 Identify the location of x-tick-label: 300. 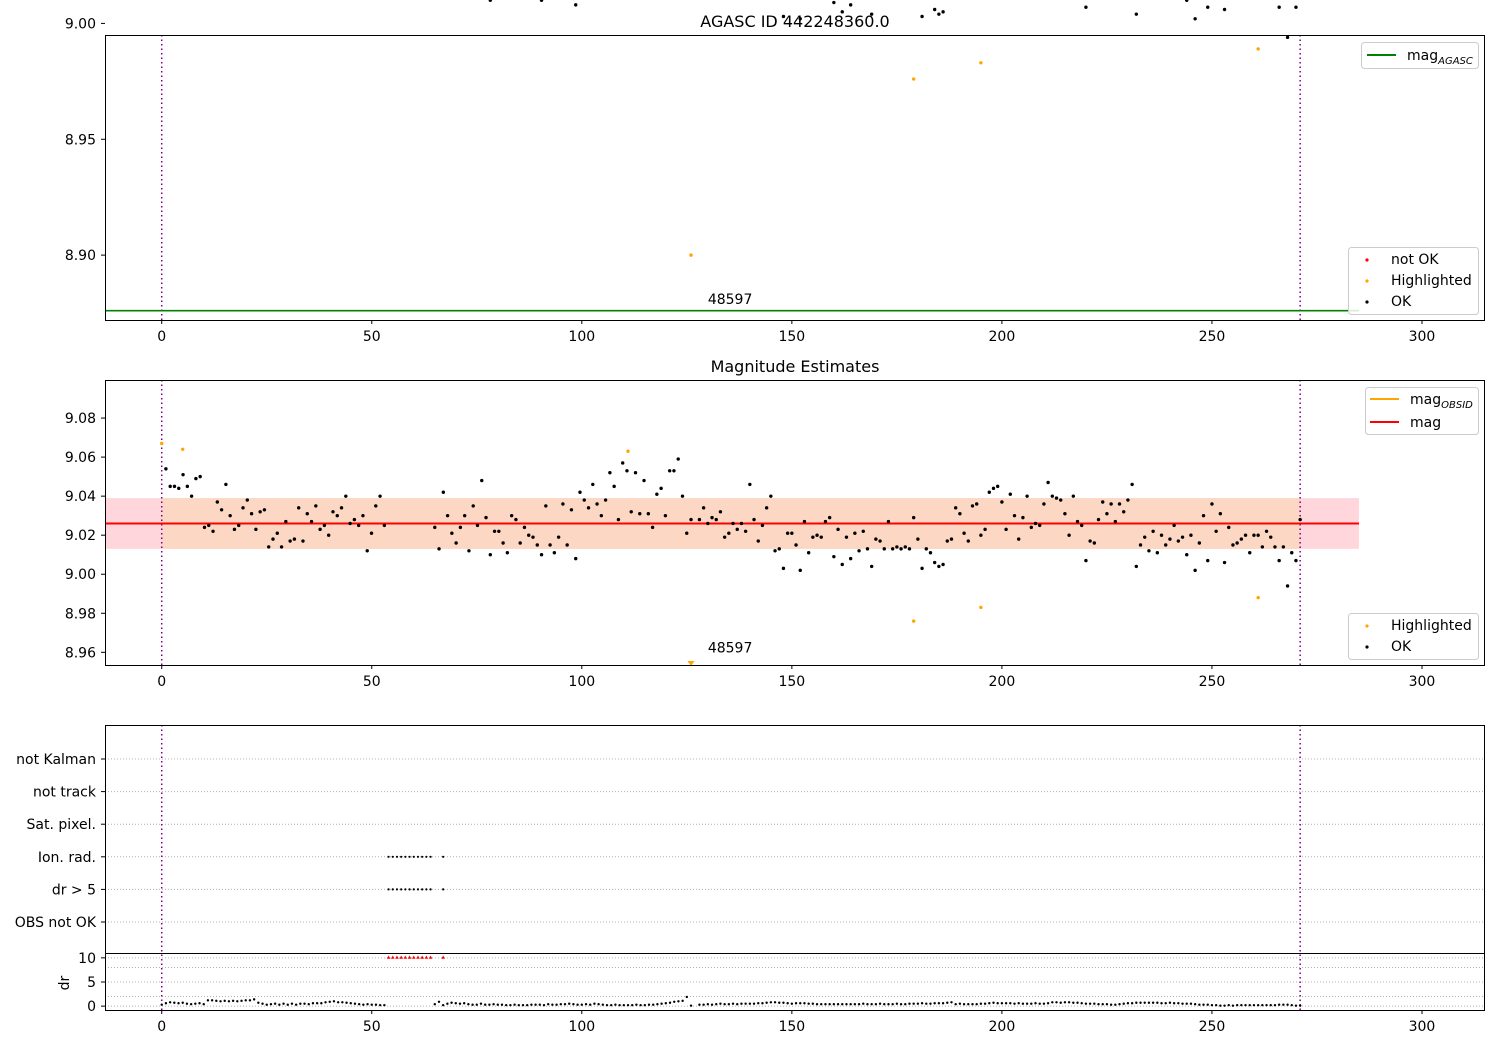
(1422, 682).